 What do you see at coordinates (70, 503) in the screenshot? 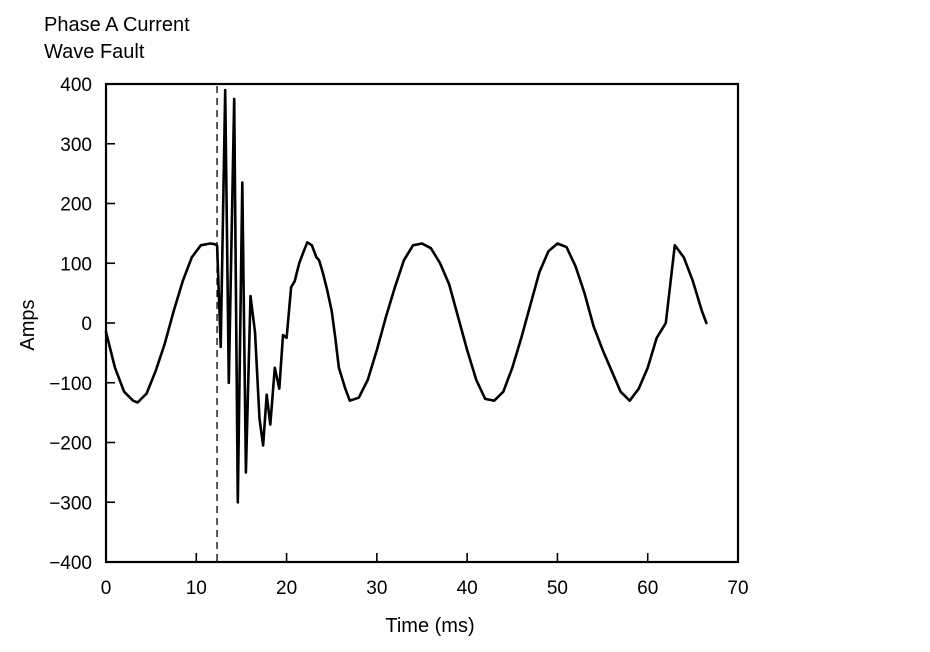
I see `y-tick-label: −300` at bounding box center [70, 503].